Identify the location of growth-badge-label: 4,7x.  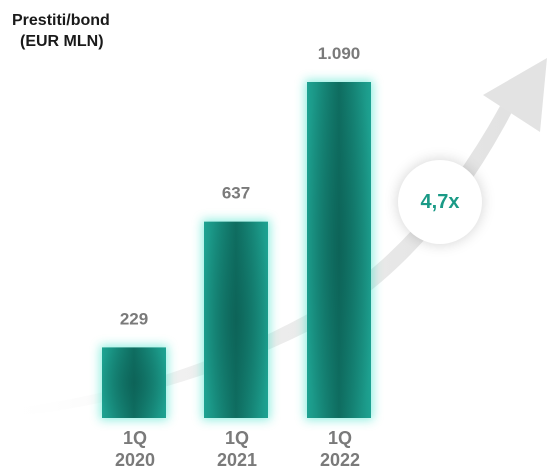
(440, 201).